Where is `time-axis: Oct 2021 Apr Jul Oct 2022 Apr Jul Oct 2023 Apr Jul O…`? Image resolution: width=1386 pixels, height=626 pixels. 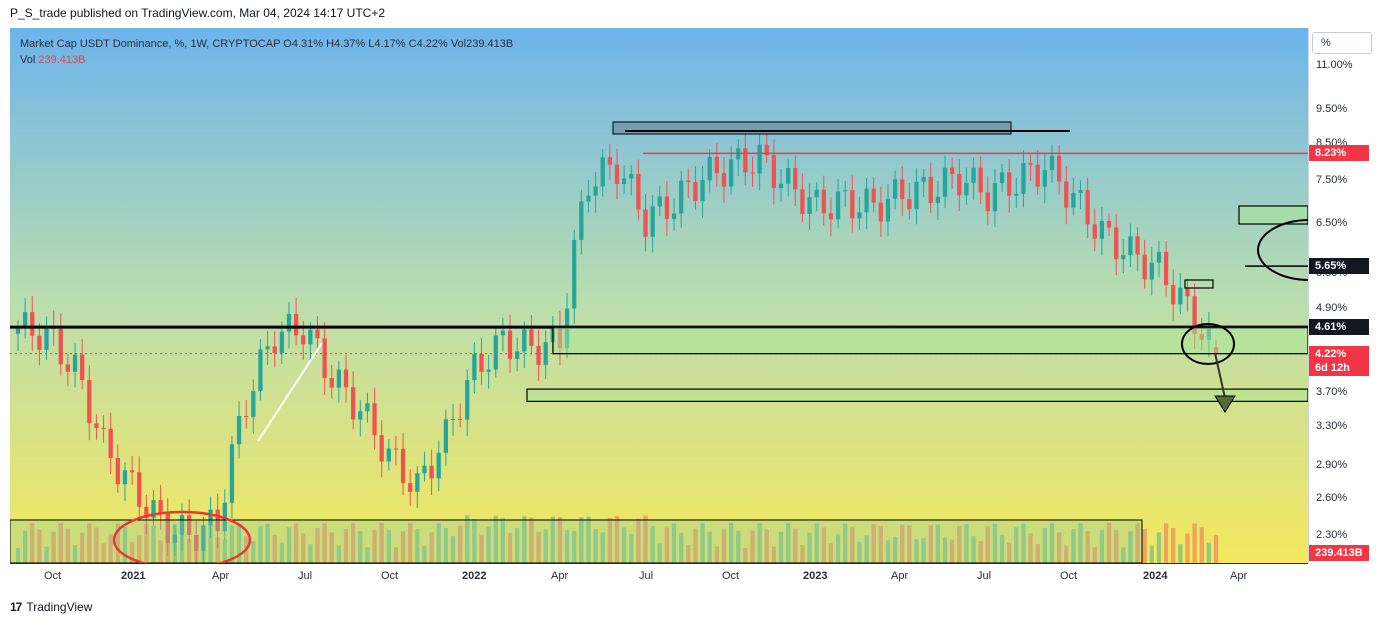 time-axis: Oct 2021 Apr Jul Oct 2022 Apr Jul Oct 2023 Apr Jul O… is located at coordinates (659, 576).